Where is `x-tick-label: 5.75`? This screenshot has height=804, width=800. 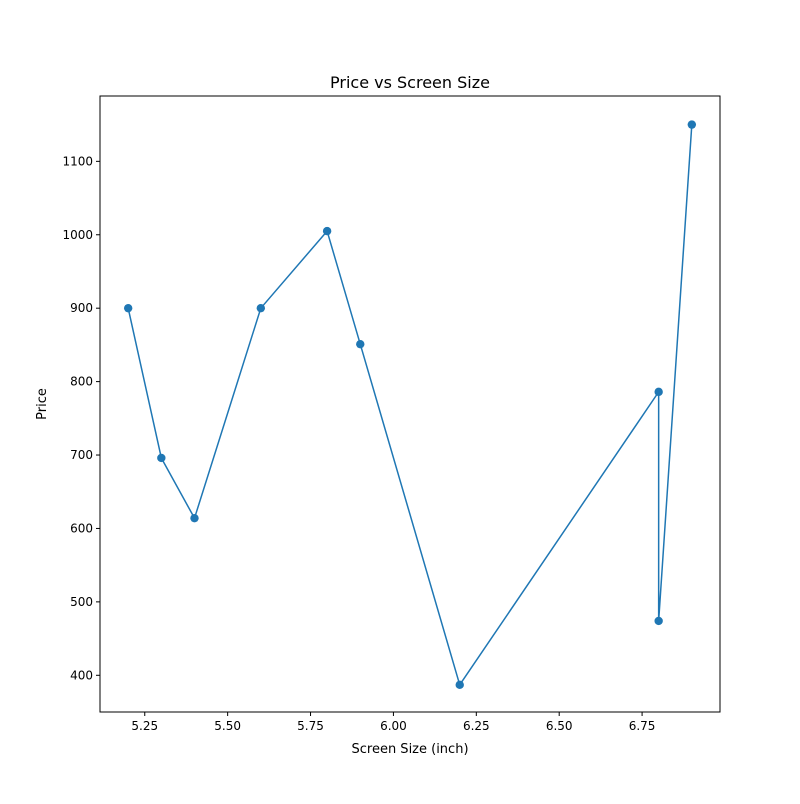 x-tick-label: 5.75 is located at coordinates (310, 726).